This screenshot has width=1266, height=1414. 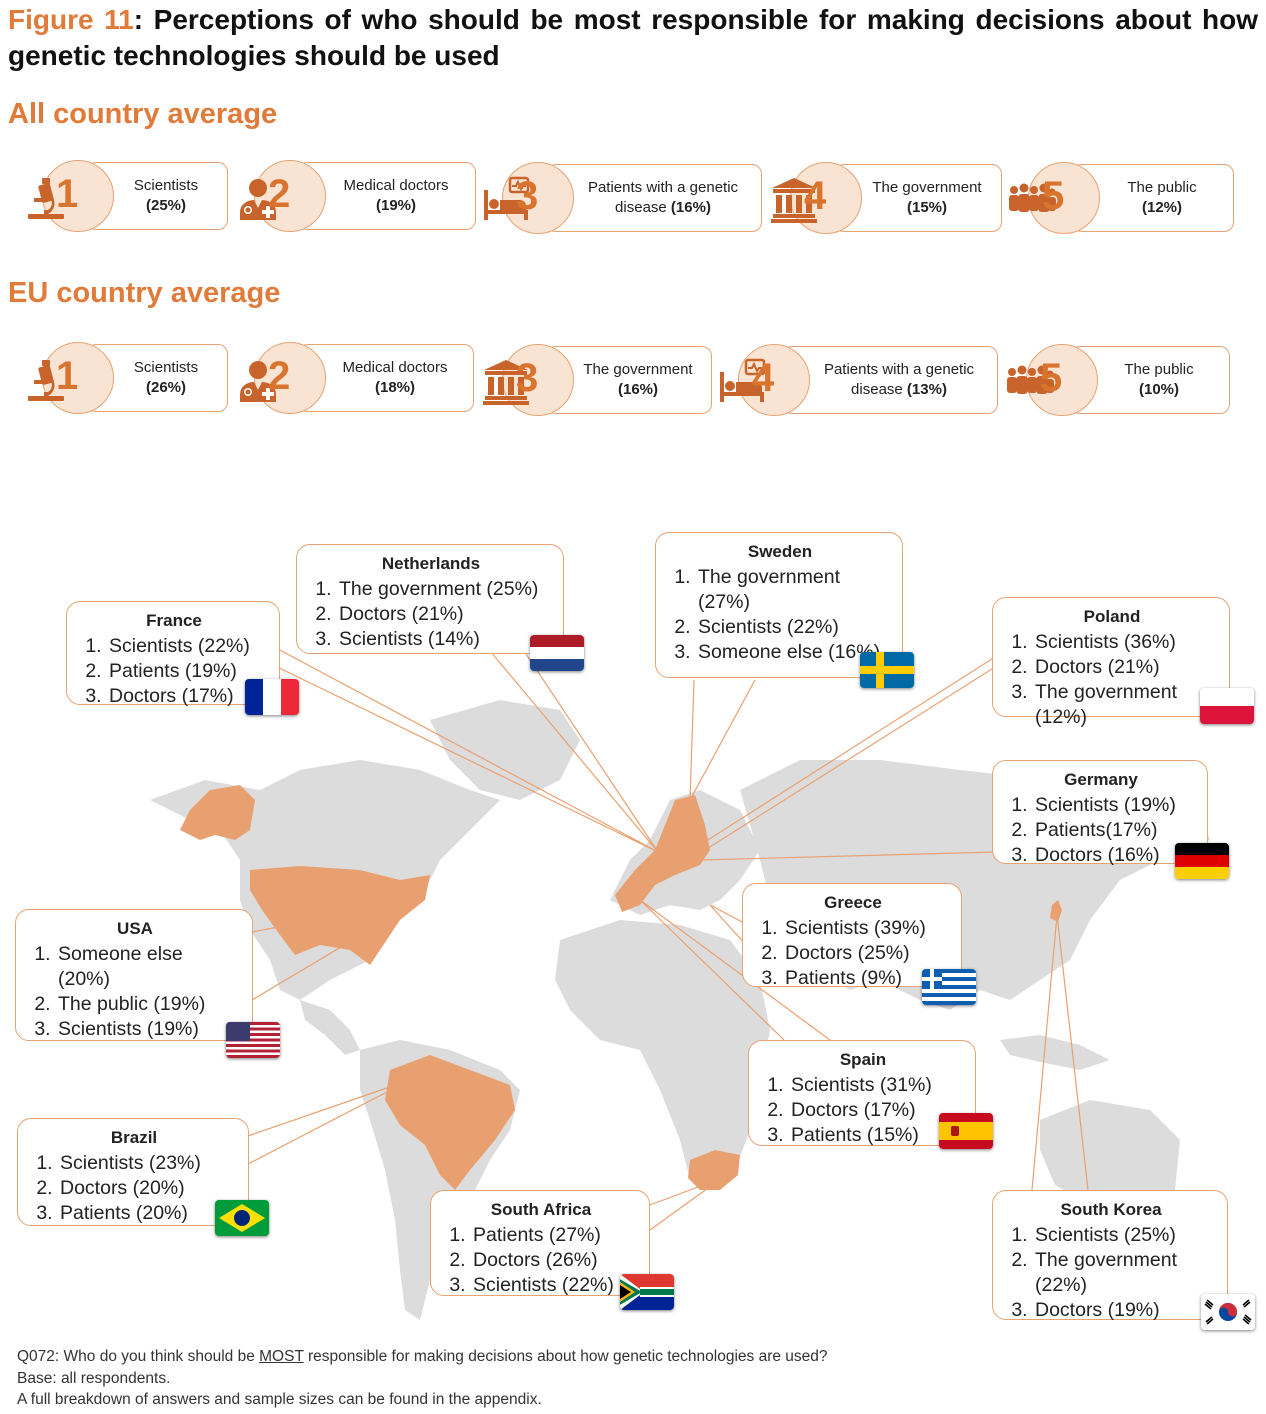 What do you see at coordinates (866, 978) in the screenshot?
I see `list-item: Patients (9%)` at bounding box center [866, 978].